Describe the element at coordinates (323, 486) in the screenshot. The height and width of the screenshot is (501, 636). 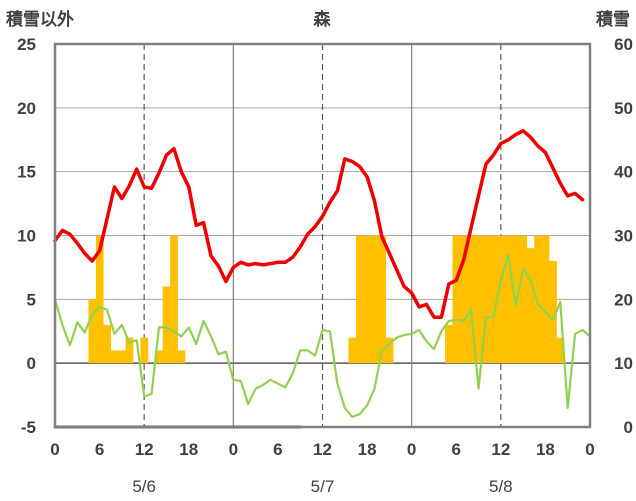
I see `date-label: 5/7` at that location.